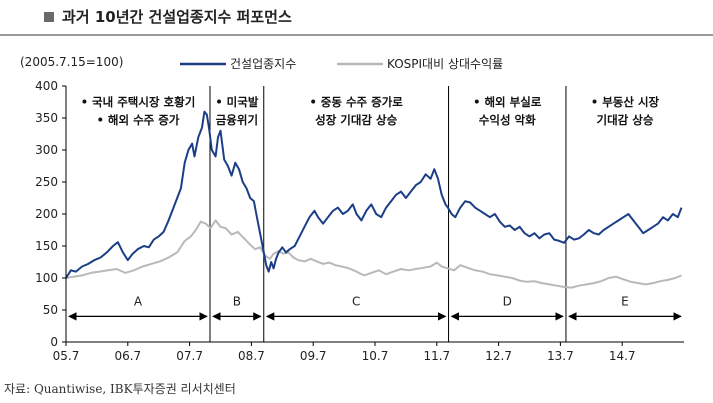 The height and width of the screenshot is (403, 713). I want to click on source-note: 자료: Quantiwise, IBK투자증권 리서치센터, so click(120, 389).